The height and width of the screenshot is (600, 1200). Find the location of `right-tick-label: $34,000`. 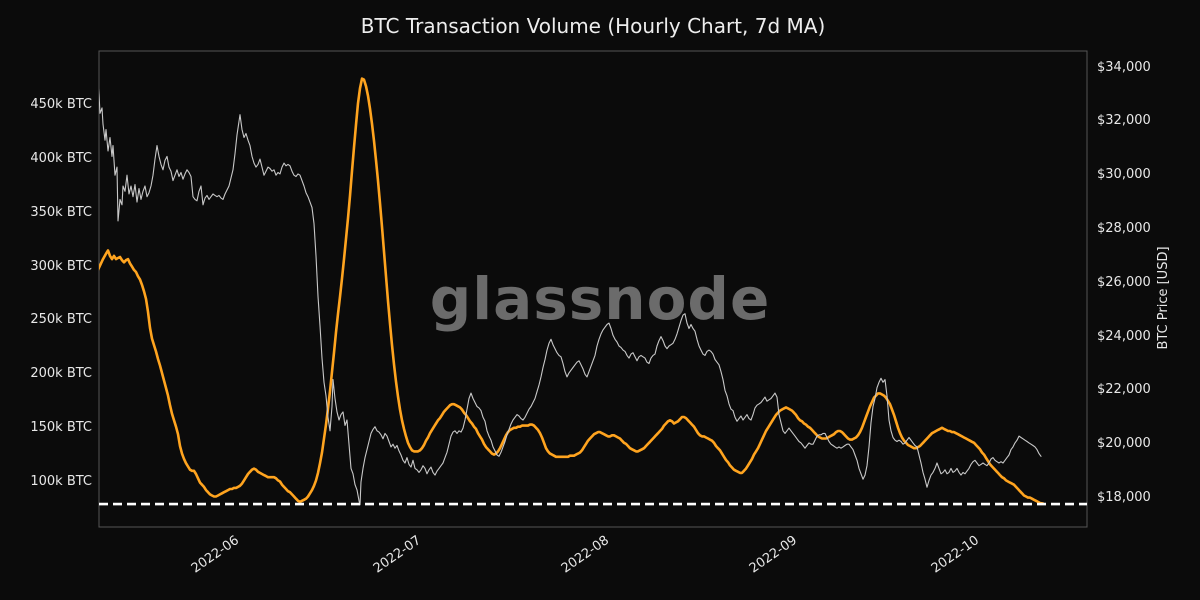

right-tick-label: $34,000 is located at coordinates (1124, 67).